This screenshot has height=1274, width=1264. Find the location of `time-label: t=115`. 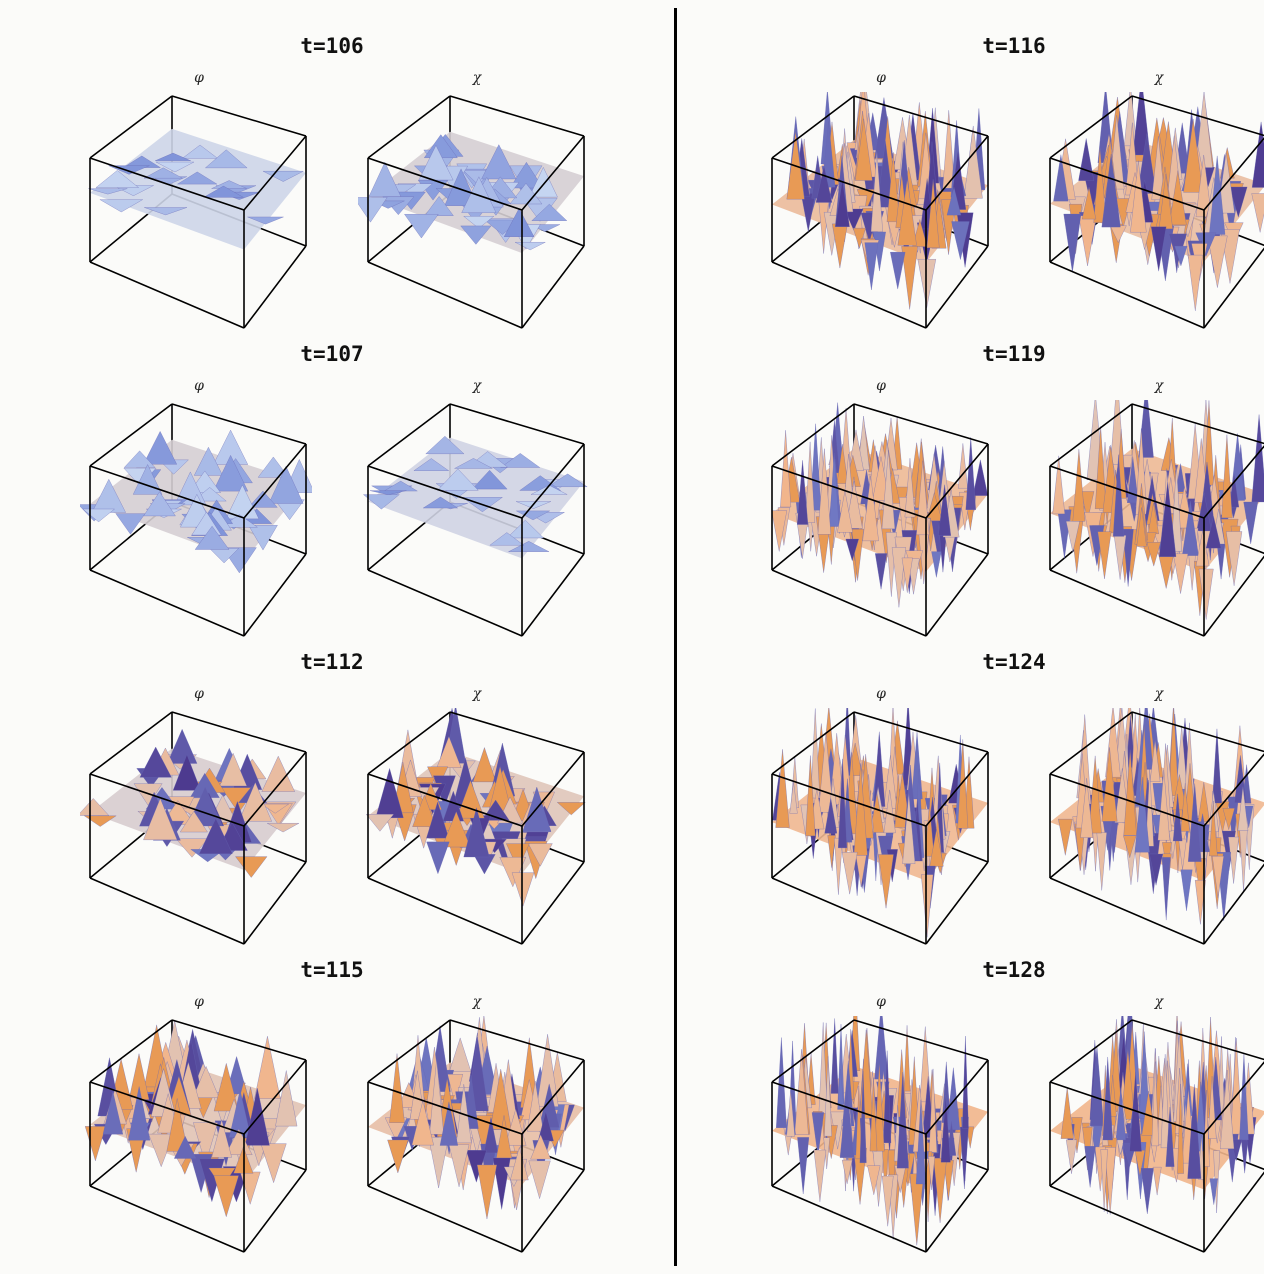

time-label: t=115 is located at coordinates (332, 970).